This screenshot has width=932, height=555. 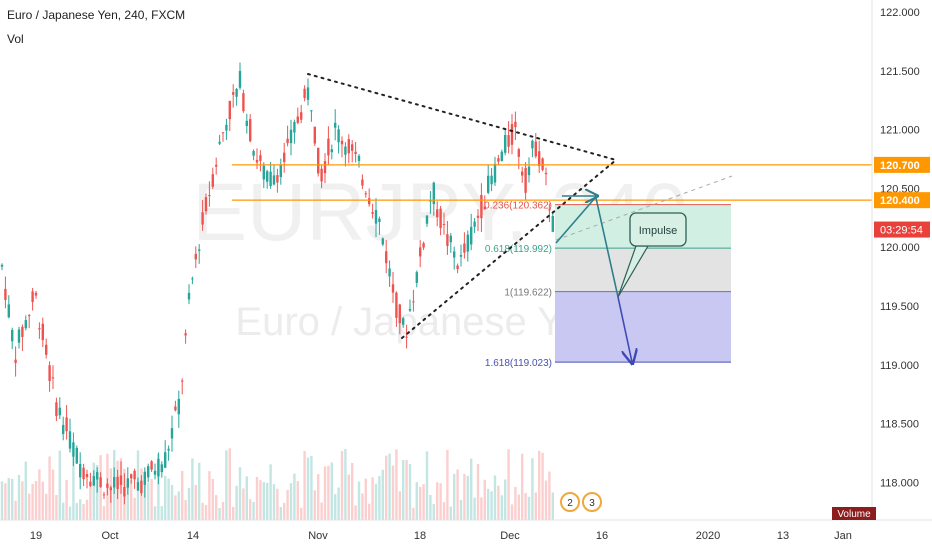 What do you see at coordinates (607, 247) in the screenshot?
I see `path-arrow-down` at bounding box center [607, 247].